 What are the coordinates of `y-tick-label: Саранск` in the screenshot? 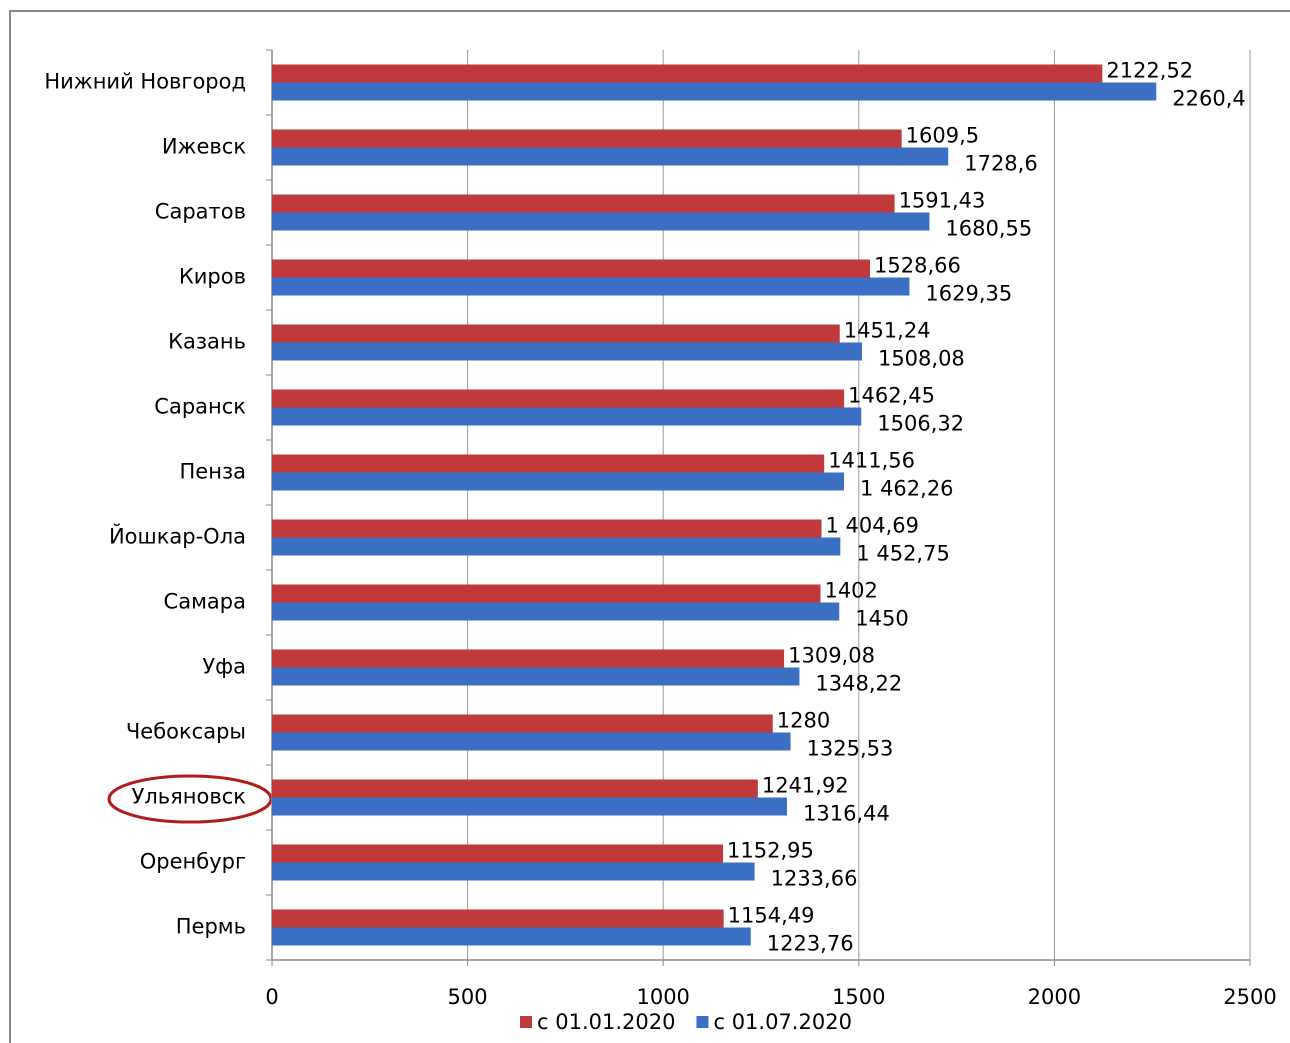 It's located at (200, 407).